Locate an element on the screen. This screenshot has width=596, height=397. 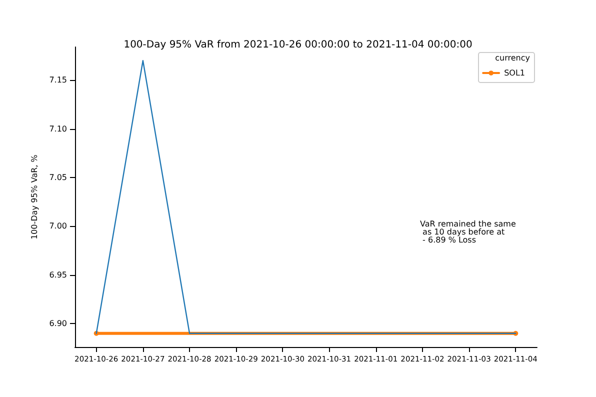
legend-title: currency is located at coordinates (512, 58).